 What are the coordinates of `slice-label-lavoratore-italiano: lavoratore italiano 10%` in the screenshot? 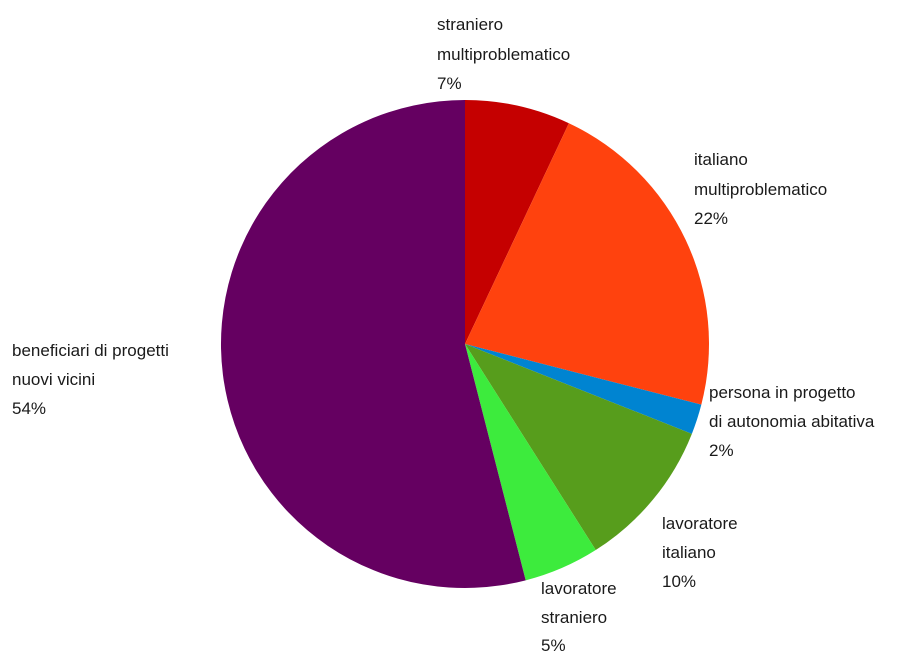 It's located at (702, 552).